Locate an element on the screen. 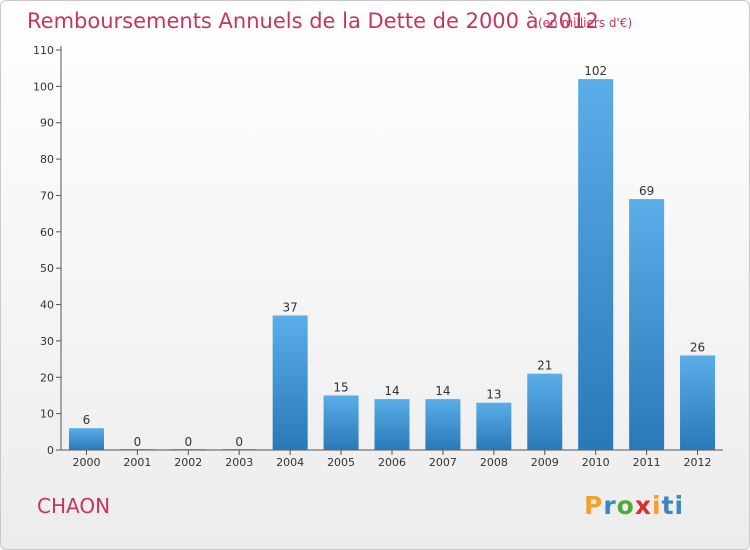  data-label-2010: 102 is located at coordinates (595, 71).